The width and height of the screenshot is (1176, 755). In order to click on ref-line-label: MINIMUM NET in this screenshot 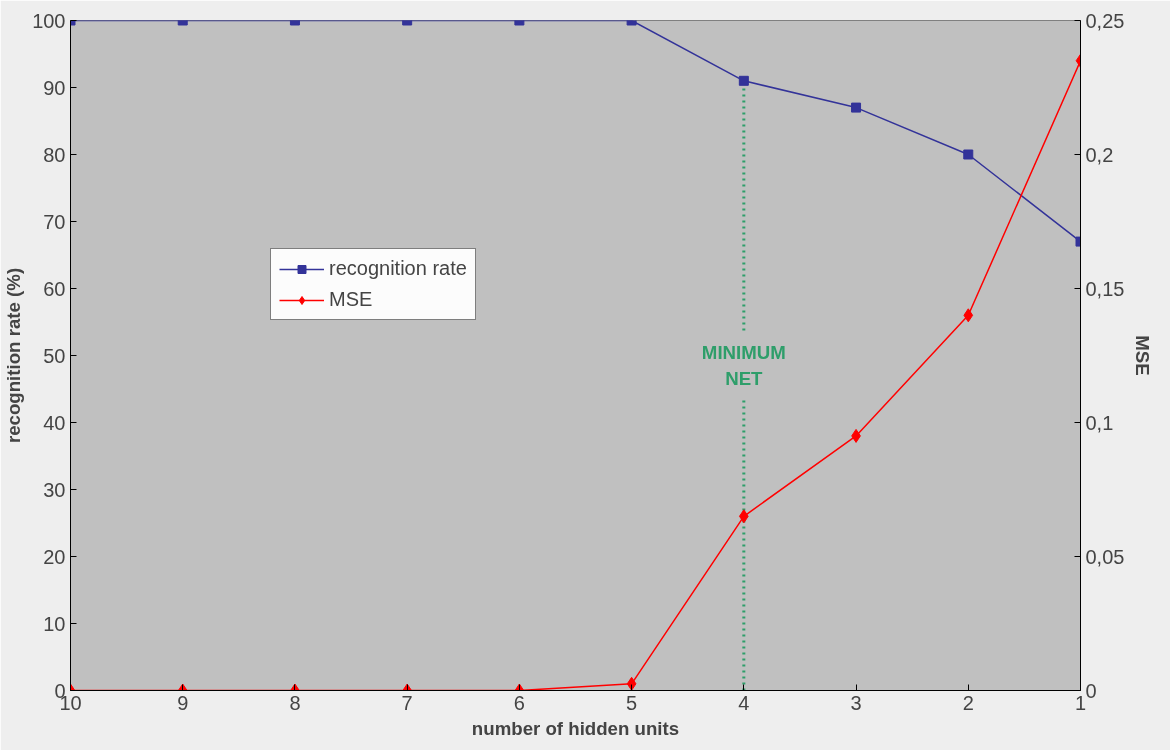, I will do `click(743, 365)`.